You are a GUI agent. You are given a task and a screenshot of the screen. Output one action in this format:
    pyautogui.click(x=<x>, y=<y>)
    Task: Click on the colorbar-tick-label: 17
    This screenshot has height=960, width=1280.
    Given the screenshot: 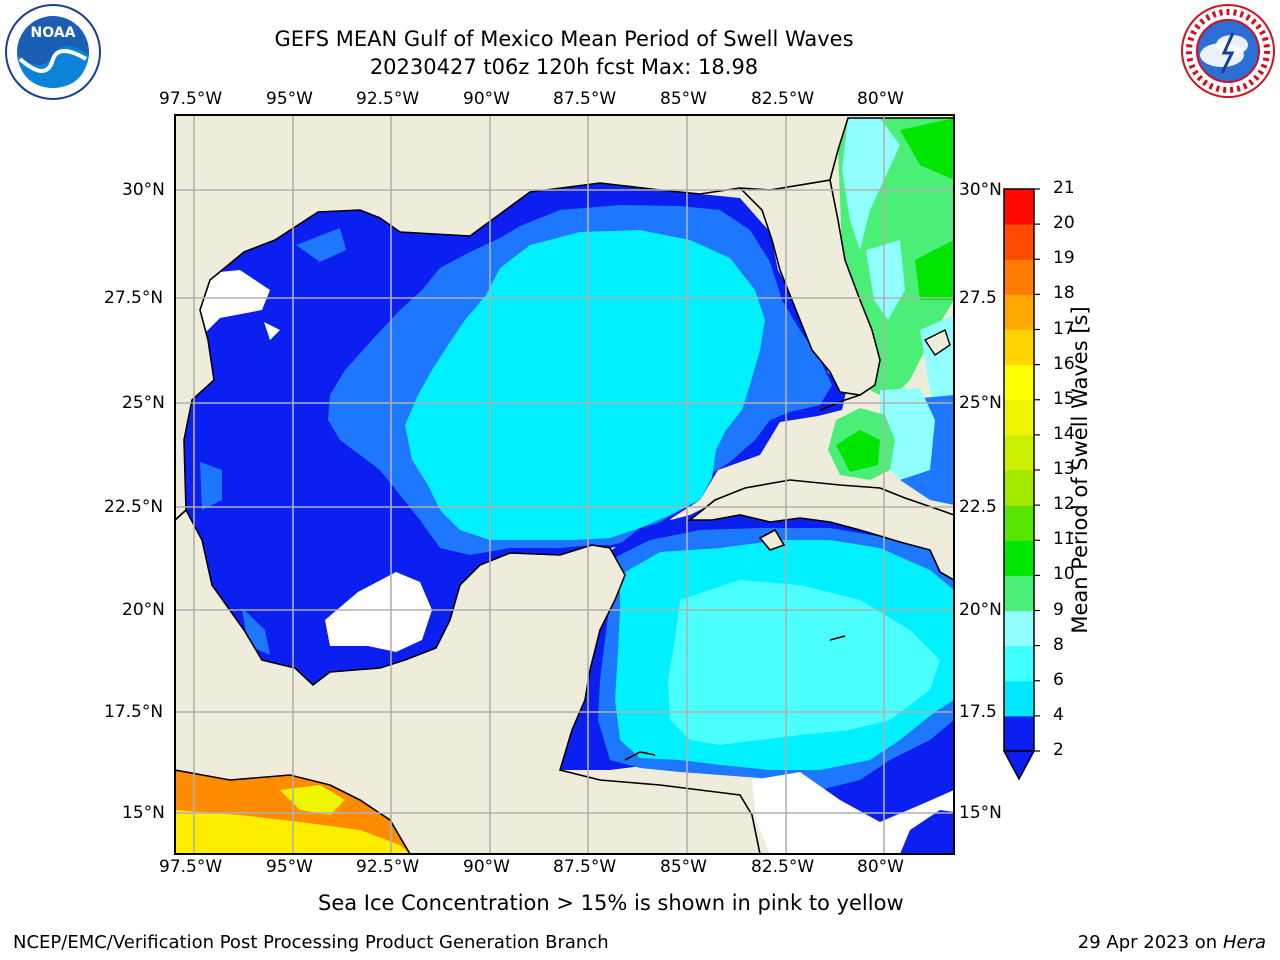 What is the action you would take?
    pyautogui.click(x=1064, y=328)
    